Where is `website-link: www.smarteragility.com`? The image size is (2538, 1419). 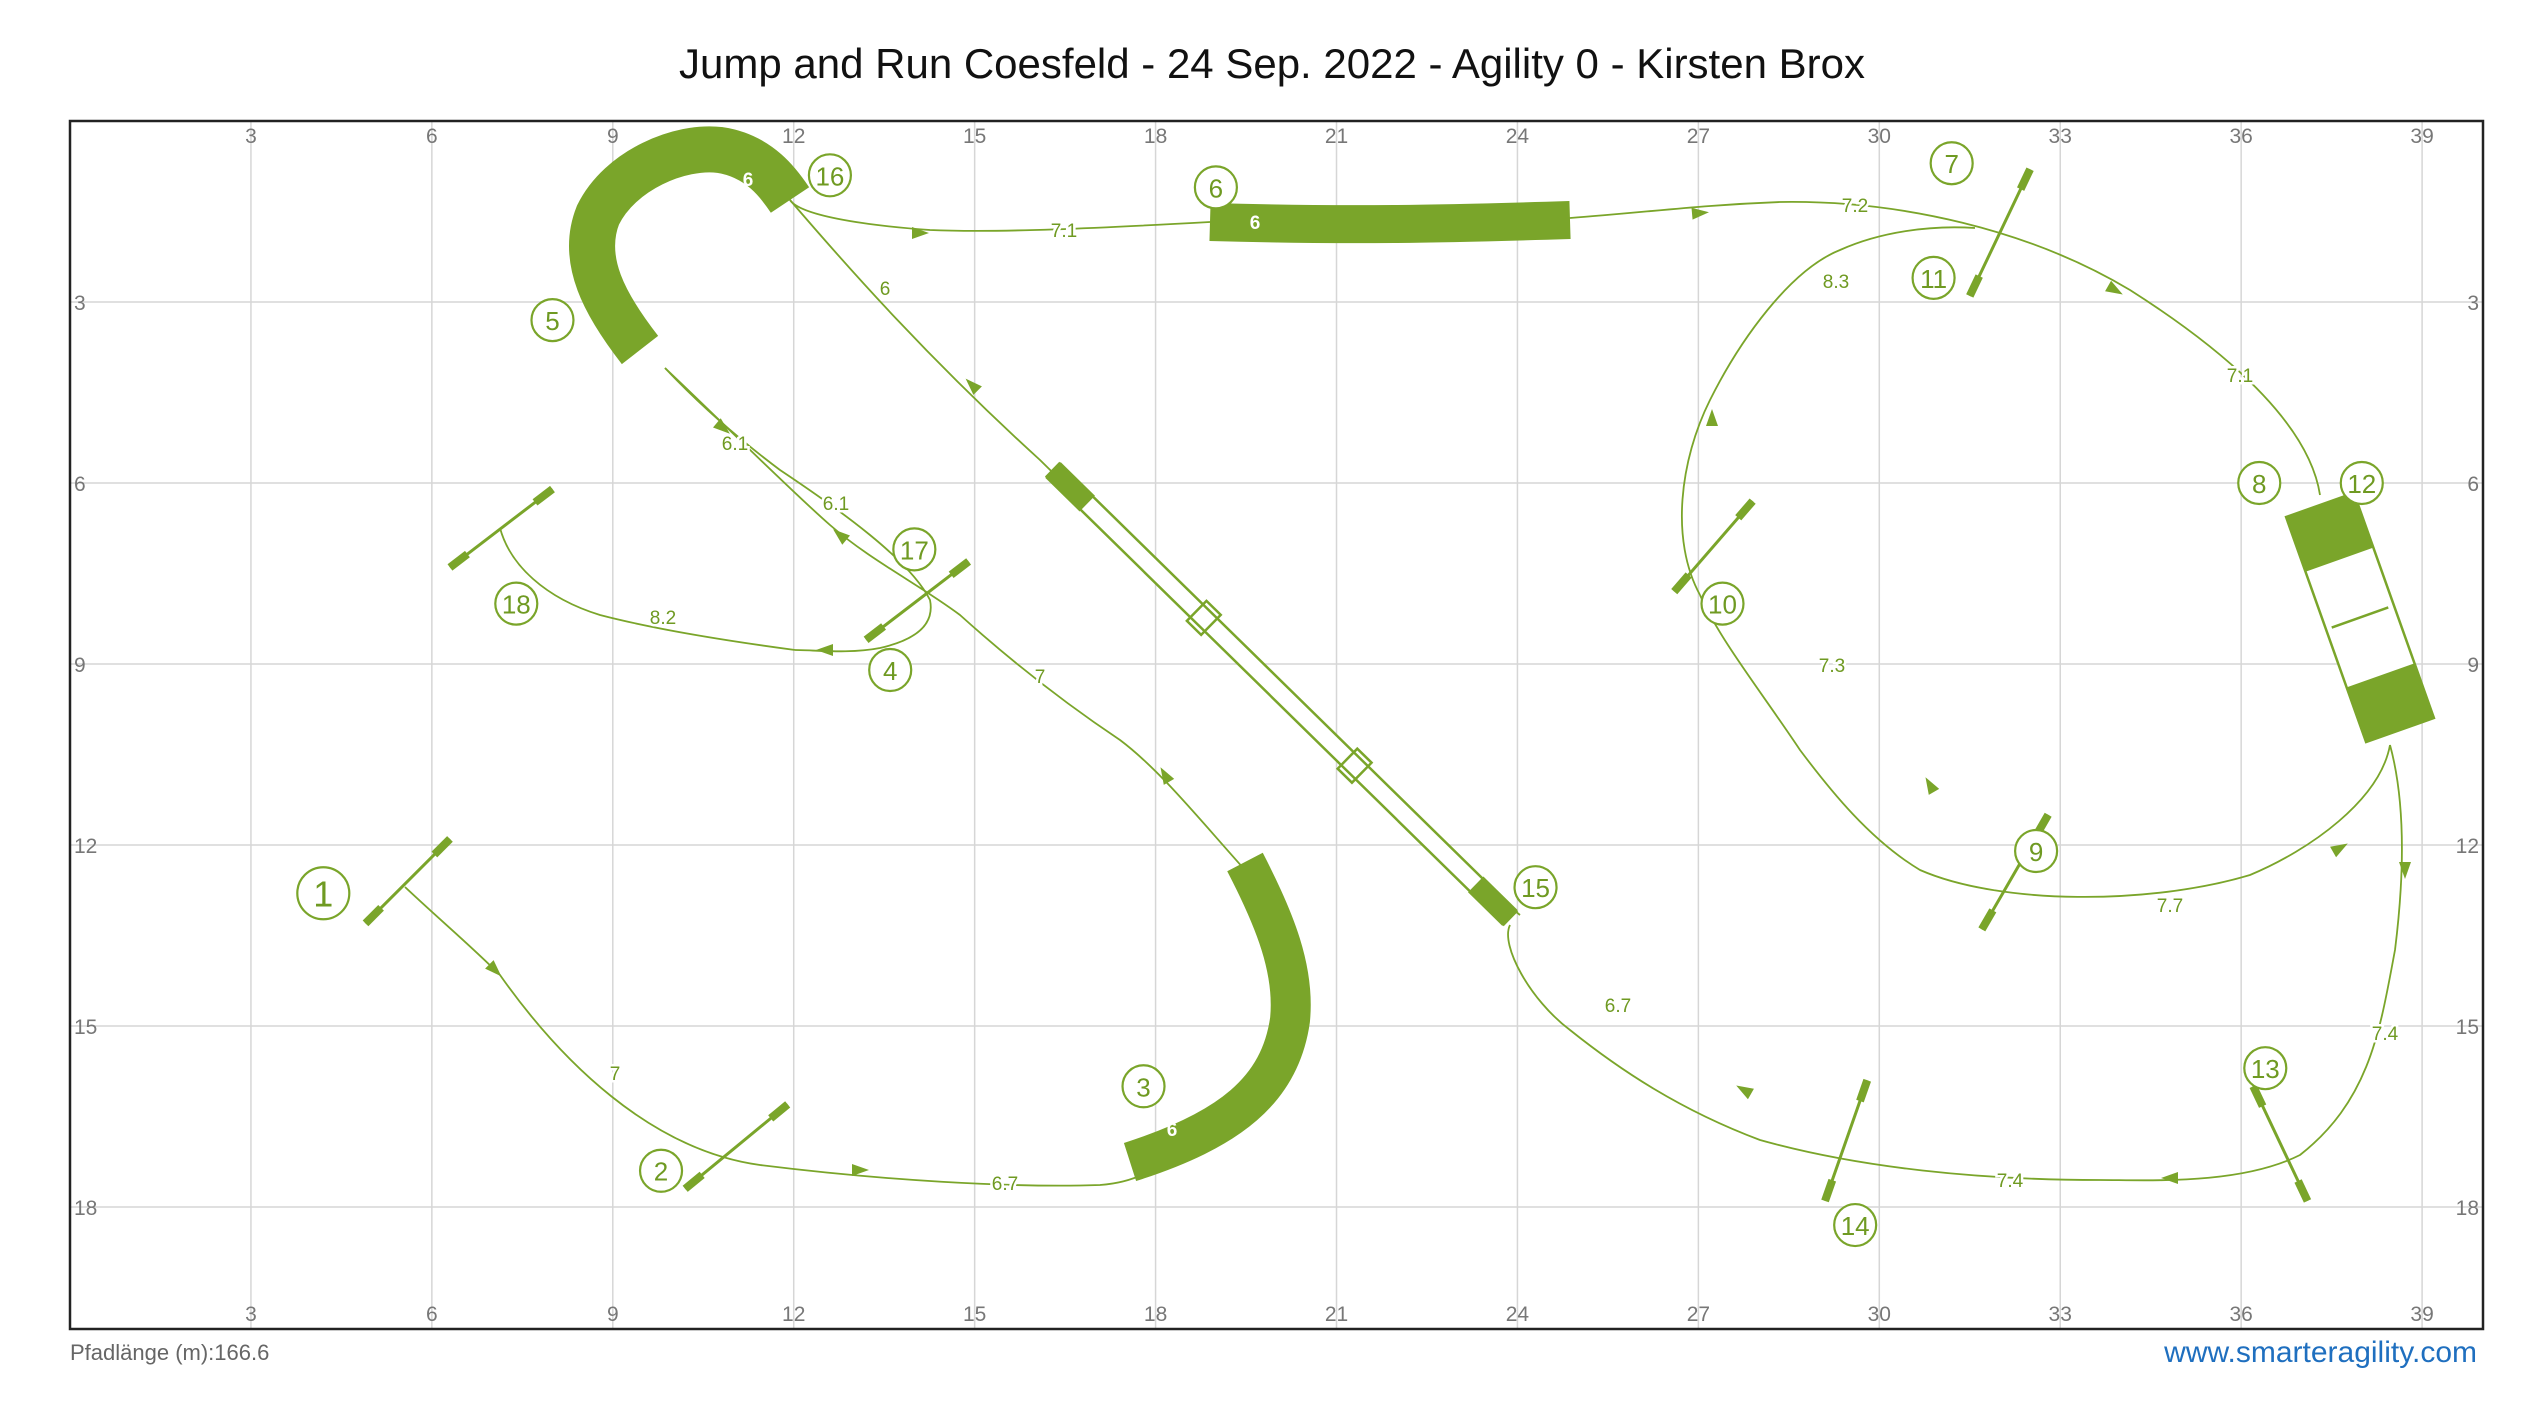
website-link: www.smarteragility.com is located at coordinates (2320, 1352).